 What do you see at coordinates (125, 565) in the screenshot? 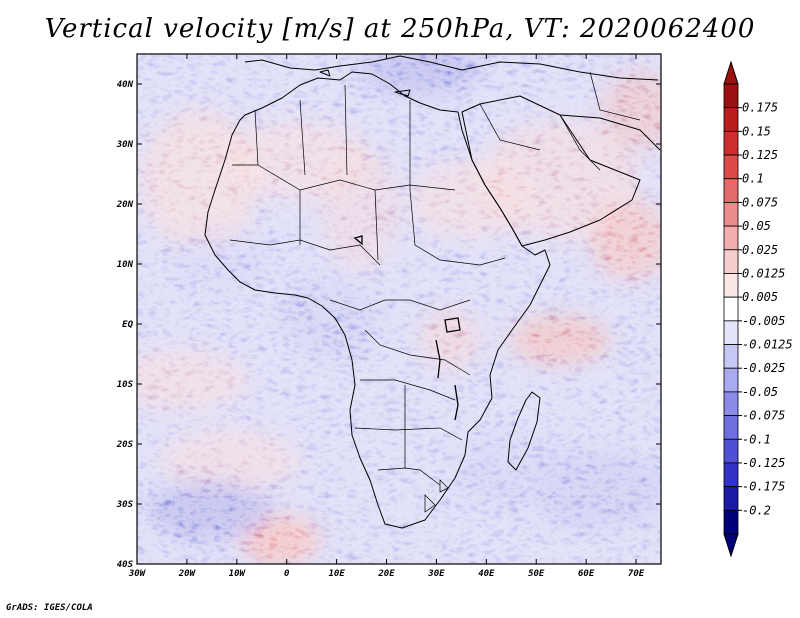
I see `lat-tick-label: 40S` at bounding box center [125, 565].